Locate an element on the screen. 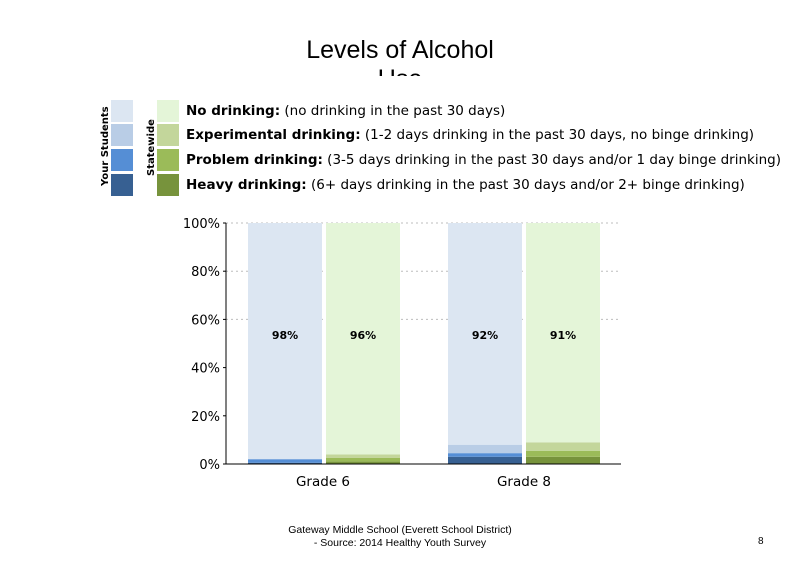 The width and height of the screenshot is (800, 568). chart-title: Levels of Alcohol Use is located at coordinates (400, 56).